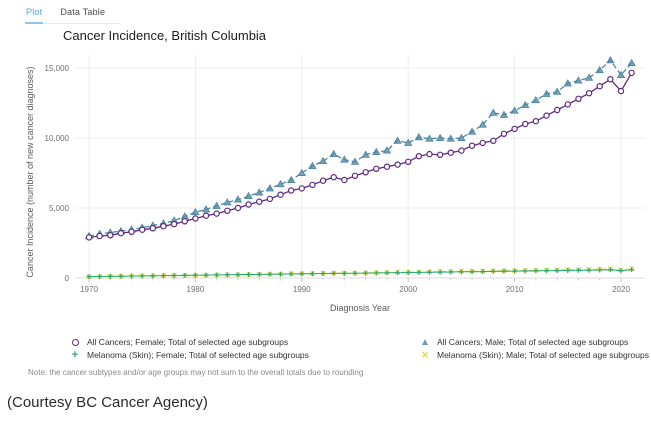 The width and height of the screenshot is (651, 436). I want to click on svg-text: 2010, so click(515, 289).